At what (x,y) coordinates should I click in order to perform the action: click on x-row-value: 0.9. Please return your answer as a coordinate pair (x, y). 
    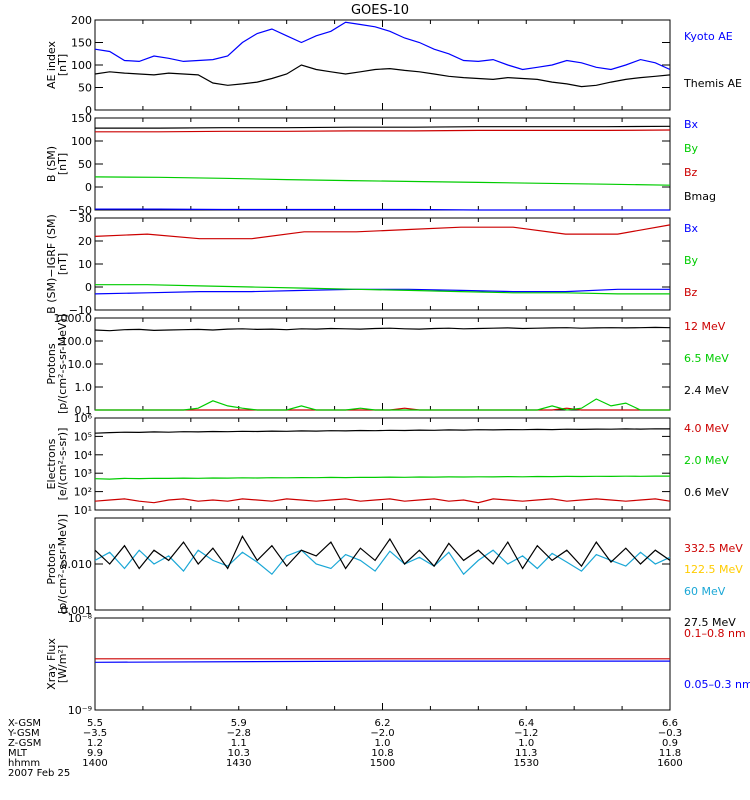
    Looking at the image, I should click on (670, 743).